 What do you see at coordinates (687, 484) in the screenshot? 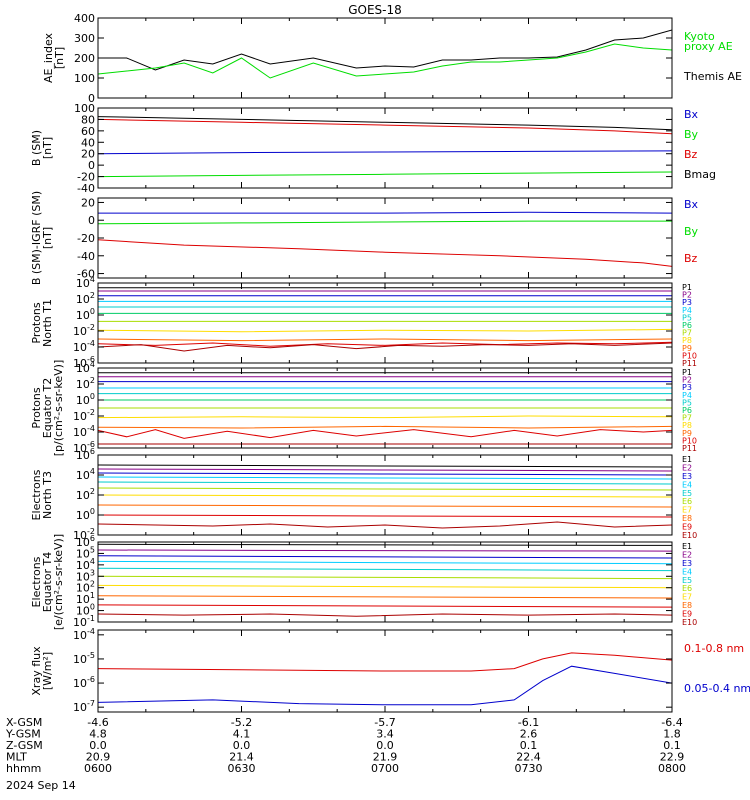
I see `legend-entry: E4` at bounding box center [687, 484].